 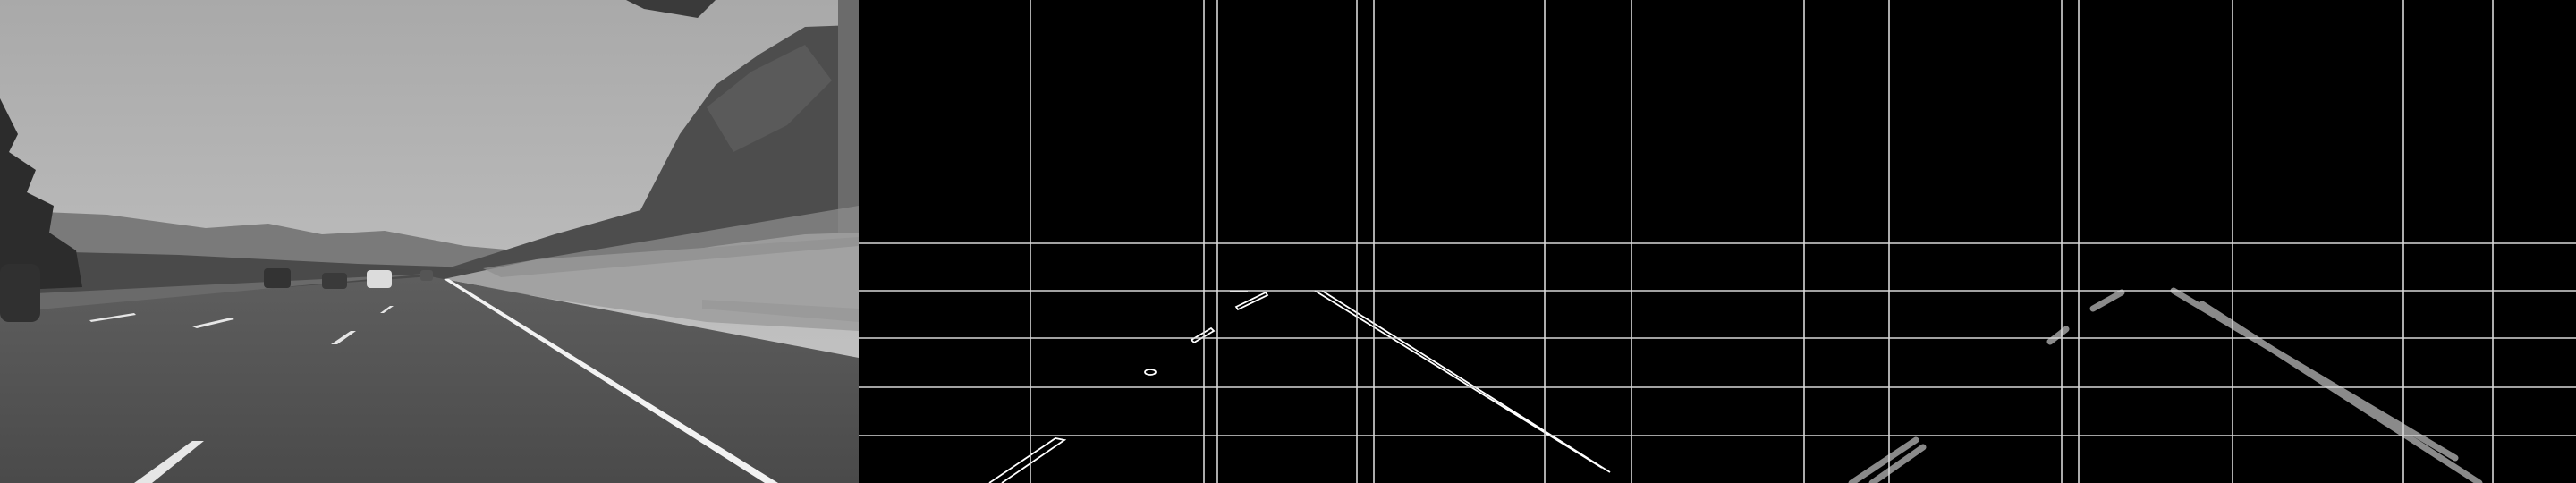 I want to click on right-edge, so click(x=1462, y=381).